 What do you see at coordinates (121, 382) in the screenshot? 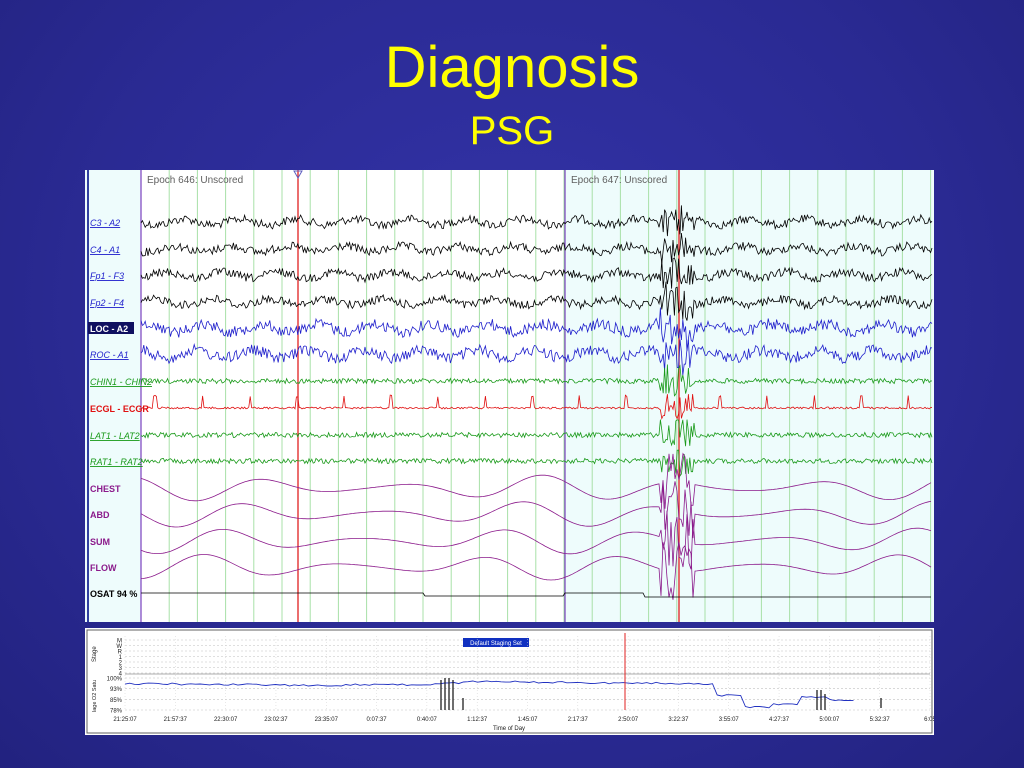
I see `channel-label: CHIN1 - CHIN2` at bounding box center [121, 382].